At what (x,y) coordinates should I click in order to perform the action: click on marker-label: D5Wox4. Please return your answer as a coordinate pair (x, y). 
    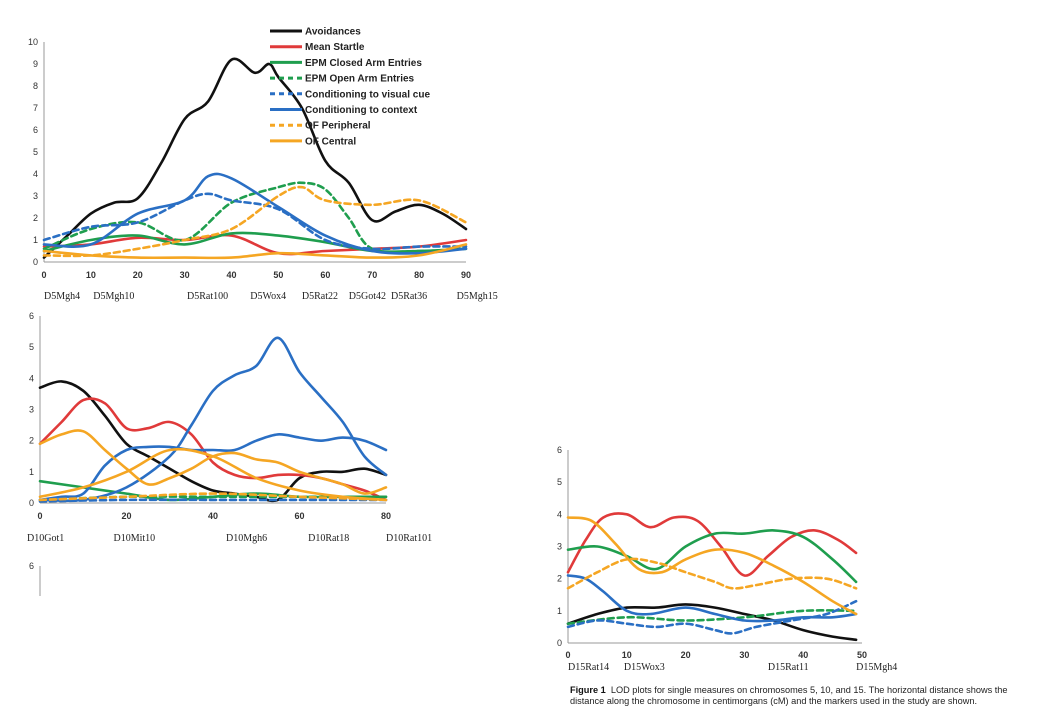
    Looking at the image, I should click on (268, 296).